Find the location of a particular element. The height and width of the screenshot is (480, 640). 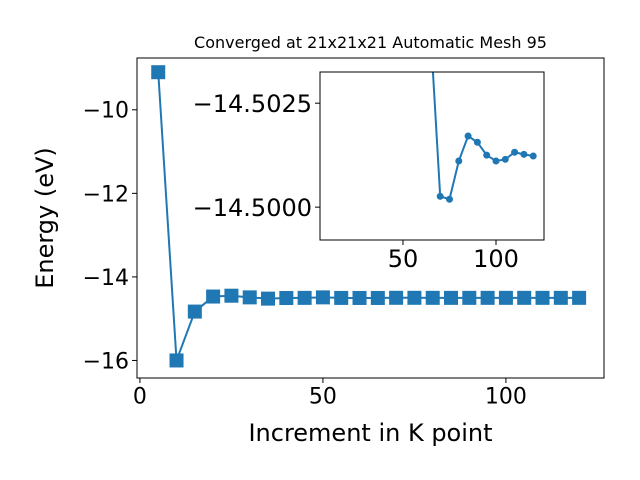

x-axis-label: Increment in K point is located at coordinates (370, 433).